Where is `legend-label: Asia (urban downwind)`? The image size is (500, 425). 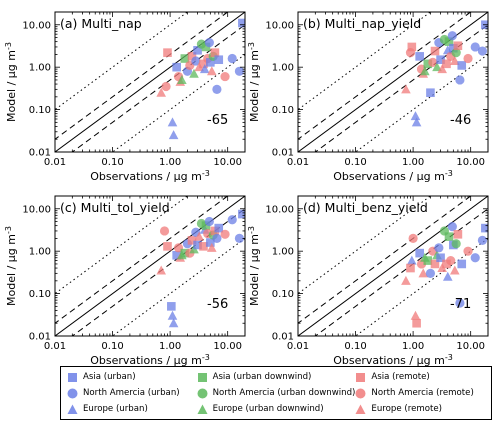 legend-label: Asia (urban downwind) is located at coordinates (262, 377).